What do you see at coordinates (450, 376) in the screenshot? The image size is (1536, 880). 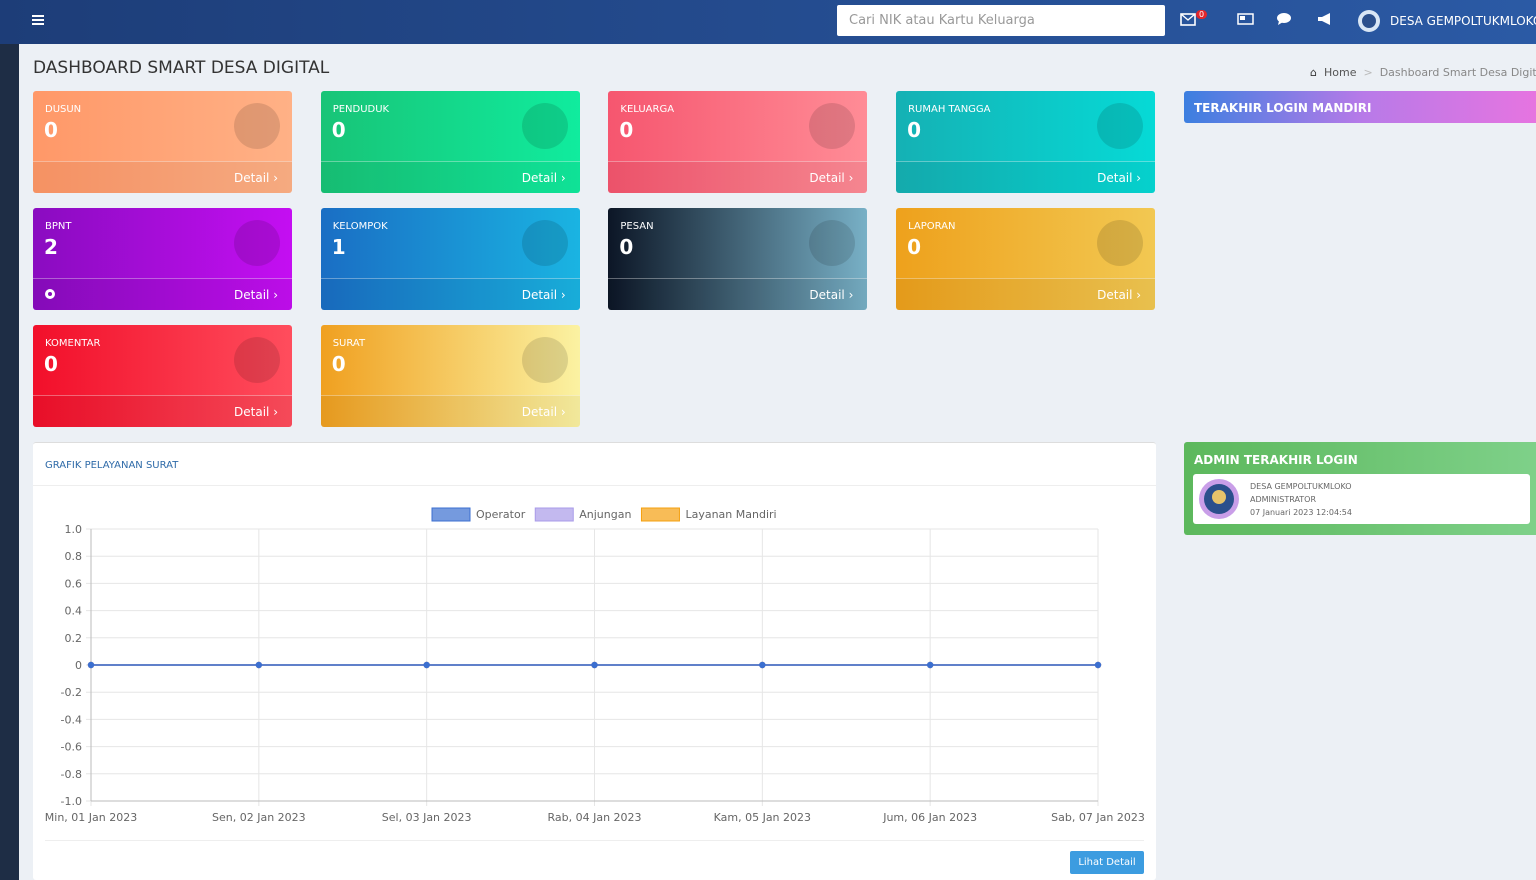 I see `stat-card: SURAT 0 Detail ›` at bounding box center [450, 376].